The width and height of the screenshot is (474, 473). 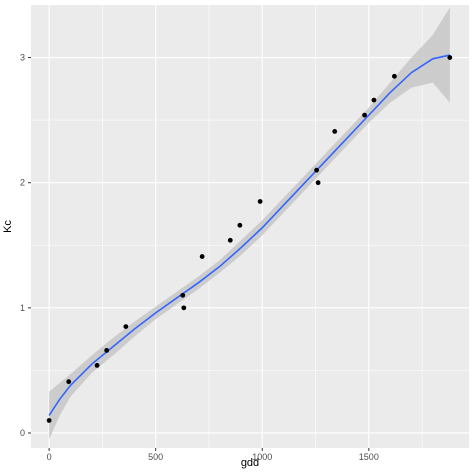 I want to click on x-tick-label: 0, so click(x=49, y=457).